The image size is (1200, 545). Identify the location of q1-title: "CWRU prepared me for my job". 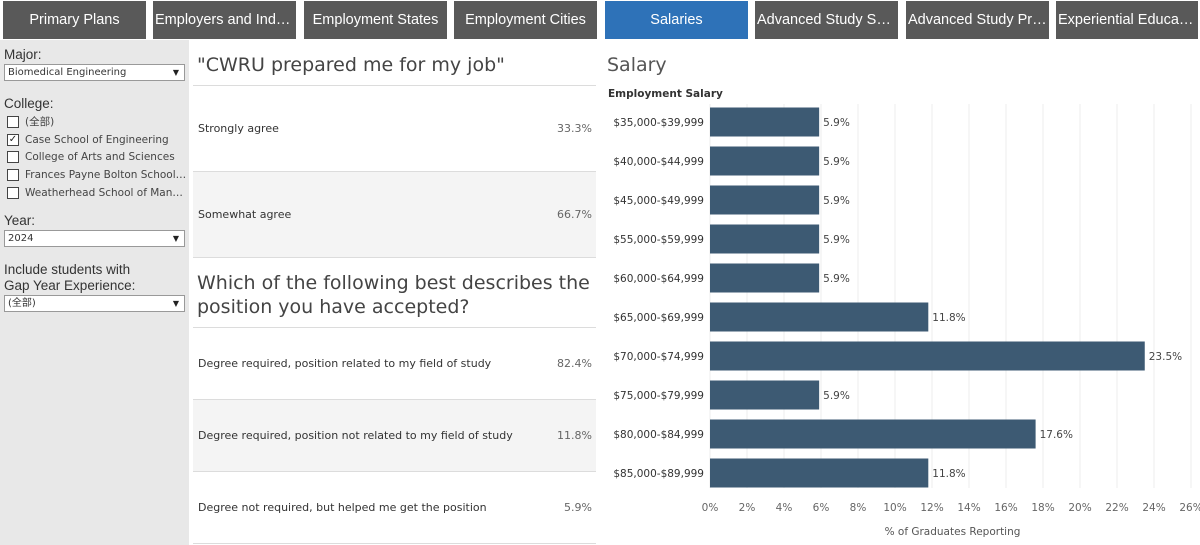
(351, 65).